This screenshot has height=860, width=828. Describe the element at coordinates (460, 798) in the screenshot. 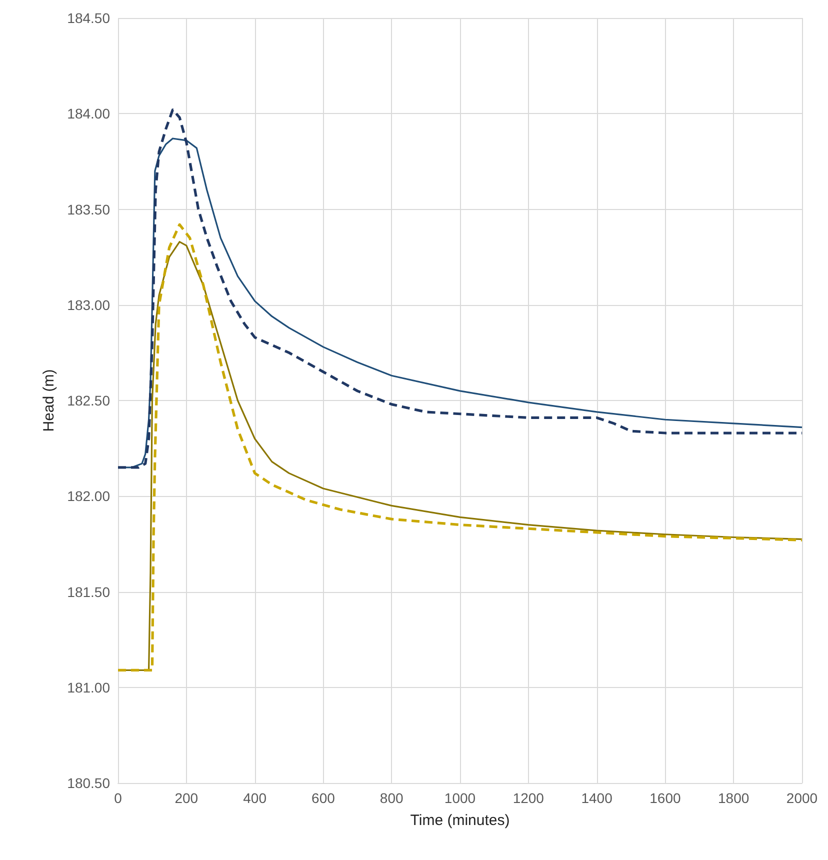

I see `x-tick-label: 1000` at that location.